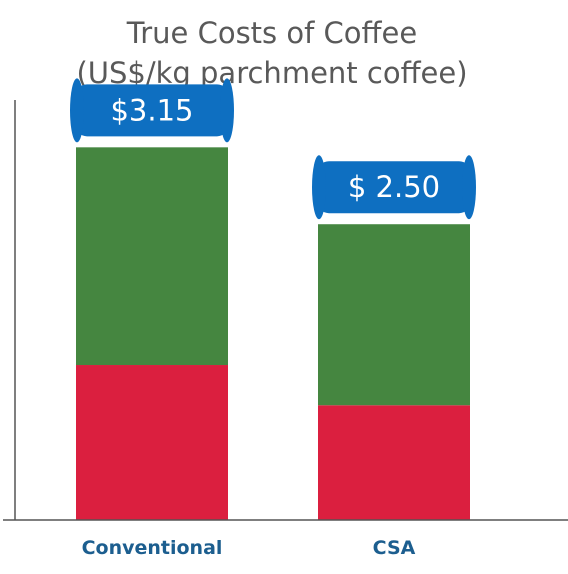 The width and height of the screenshot is (568, 574). I want to click on bar-segment-2-csa, so click(394, 315).